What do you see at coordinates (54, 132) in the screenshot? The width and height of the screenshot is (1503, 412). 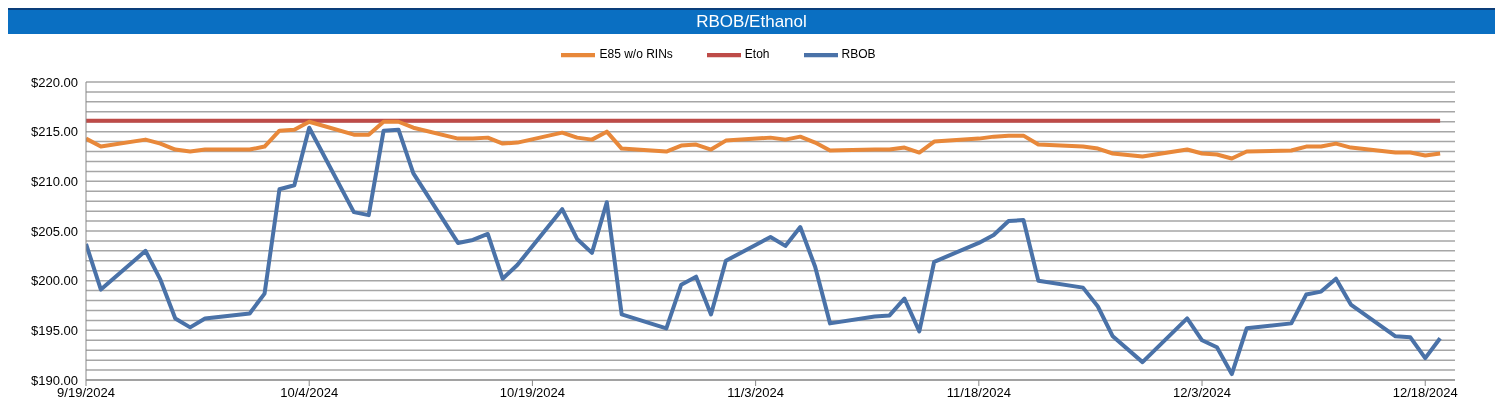 I see `y-tick-label: $215.00` at bounding box center [54, 132].